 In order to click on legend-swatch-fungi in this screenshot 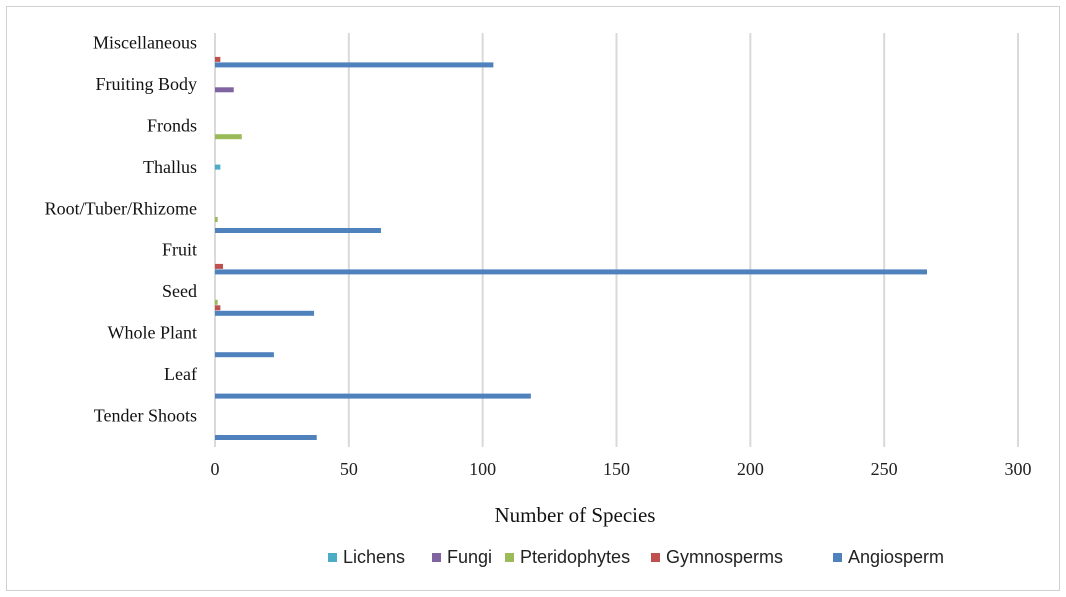, I will do `click(436, 557)`.